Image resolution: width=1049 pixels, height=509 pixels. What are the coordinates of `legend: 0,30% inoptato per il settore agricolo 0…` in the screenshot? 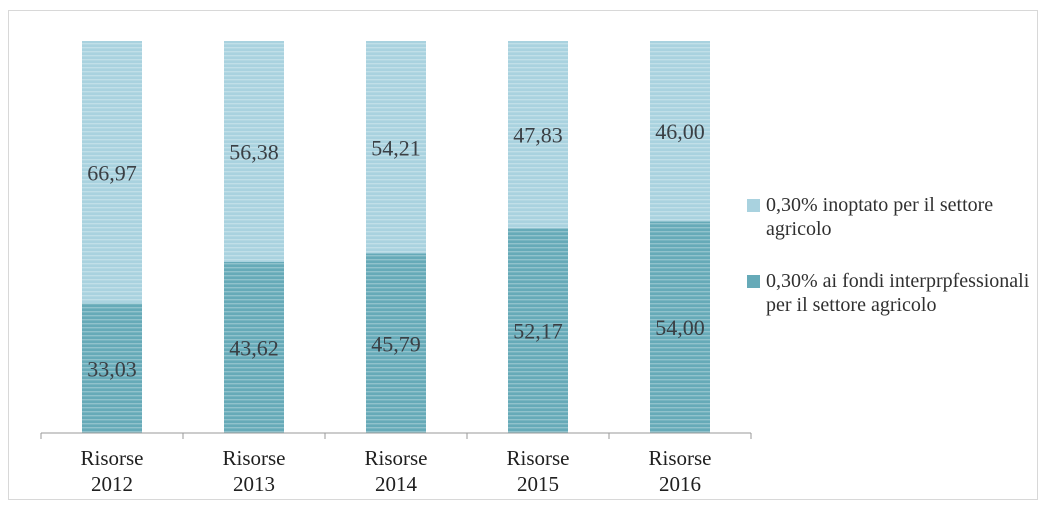 It's located at (892, 269).